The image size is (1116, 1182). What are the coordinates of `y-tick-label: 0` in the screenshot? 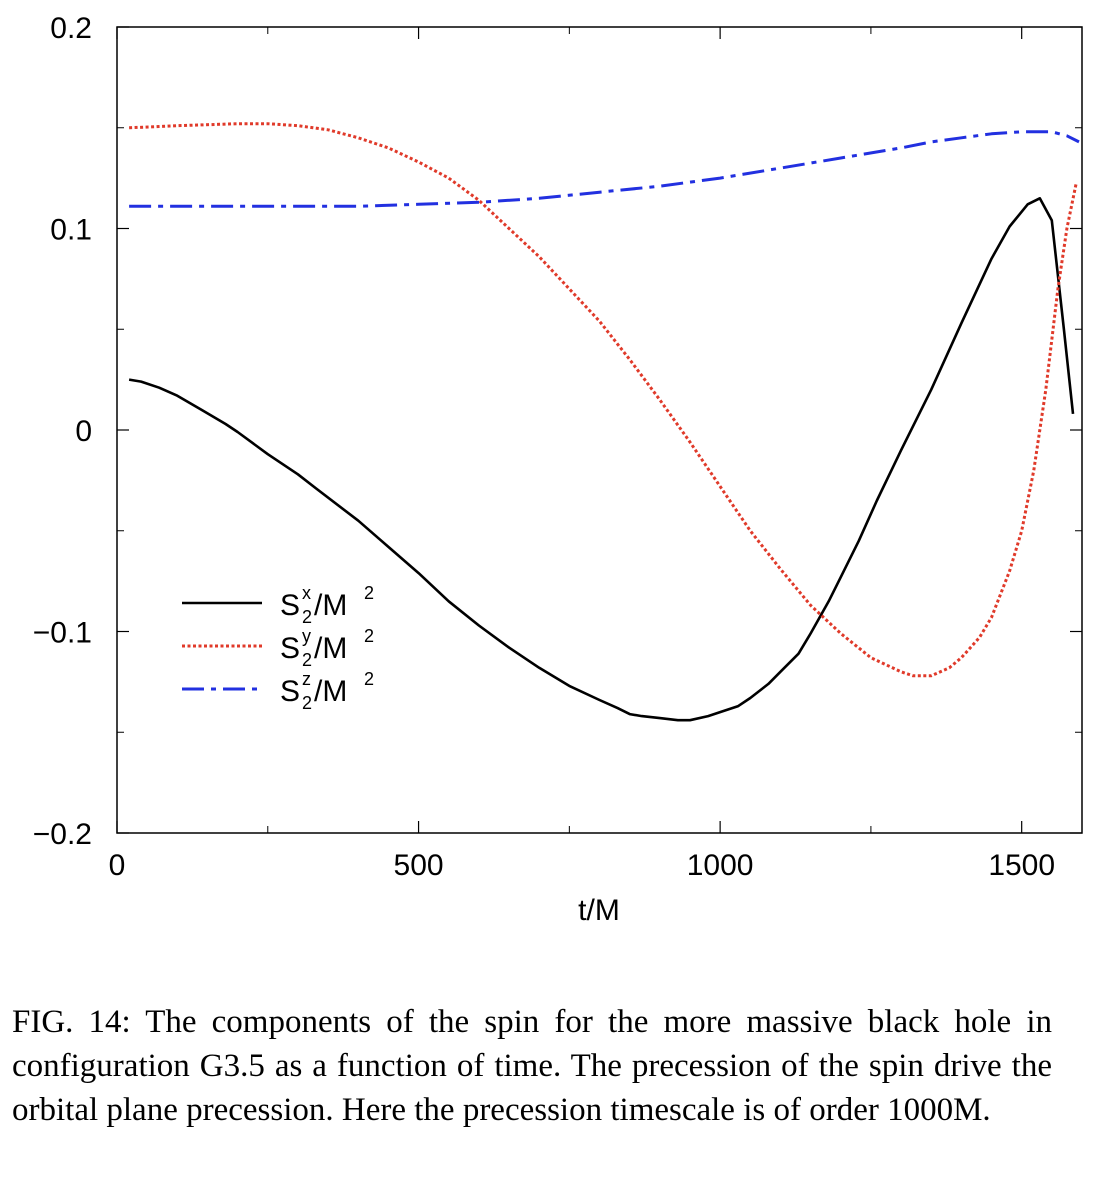 It's located at (83, 431).